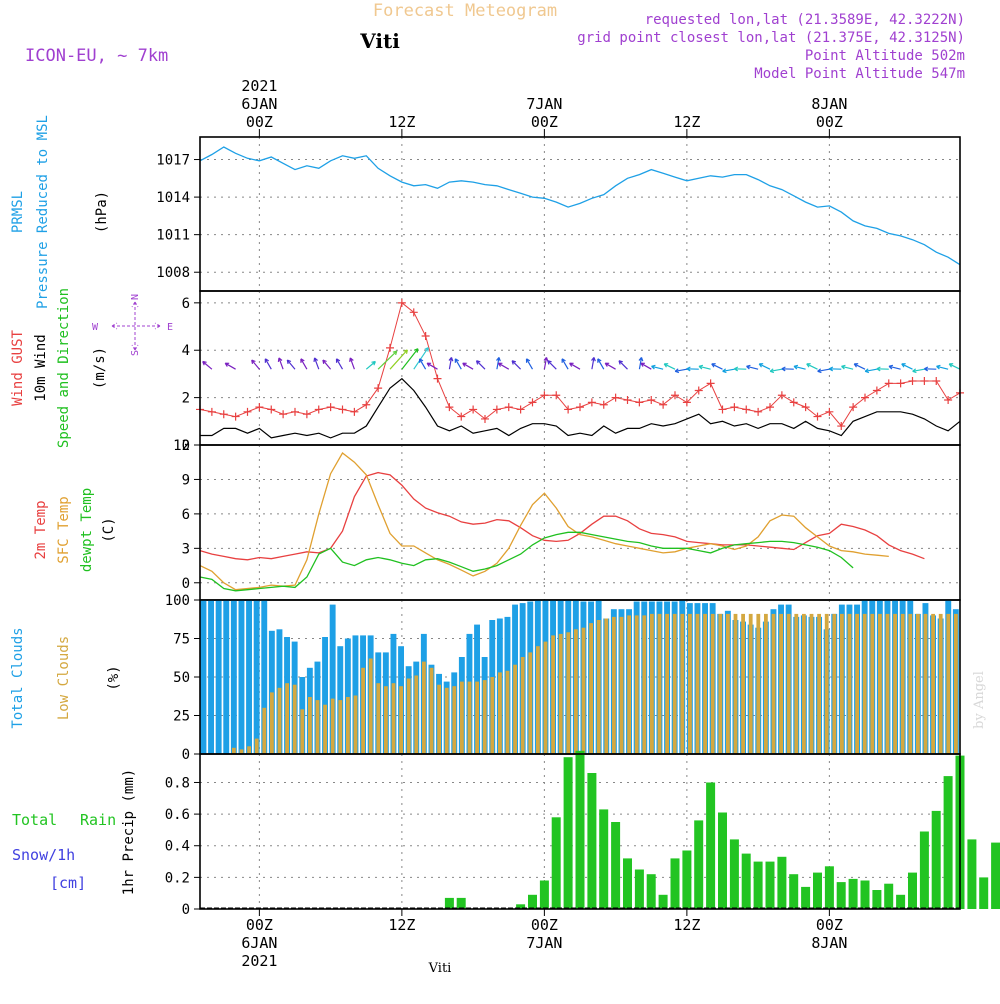 Image resolution: width=1000 pixels, height=1004 pixels. What do you see at coordinates (186, 399) in the screenshot?
I see `y-tick-label: 2` at bounding box center [186, 399].